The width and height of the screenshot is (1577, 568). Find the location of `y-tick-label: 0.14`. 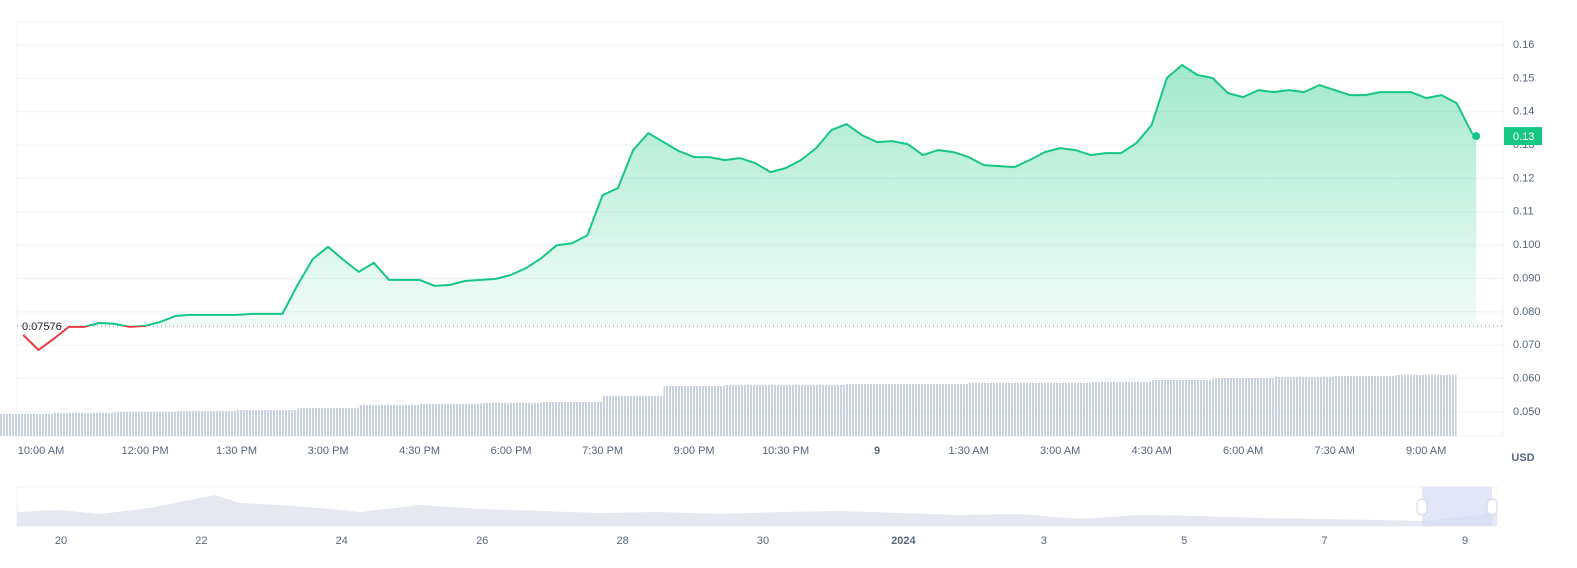

y-tick-label: 0.14 is located at coordinates (1523, 112).